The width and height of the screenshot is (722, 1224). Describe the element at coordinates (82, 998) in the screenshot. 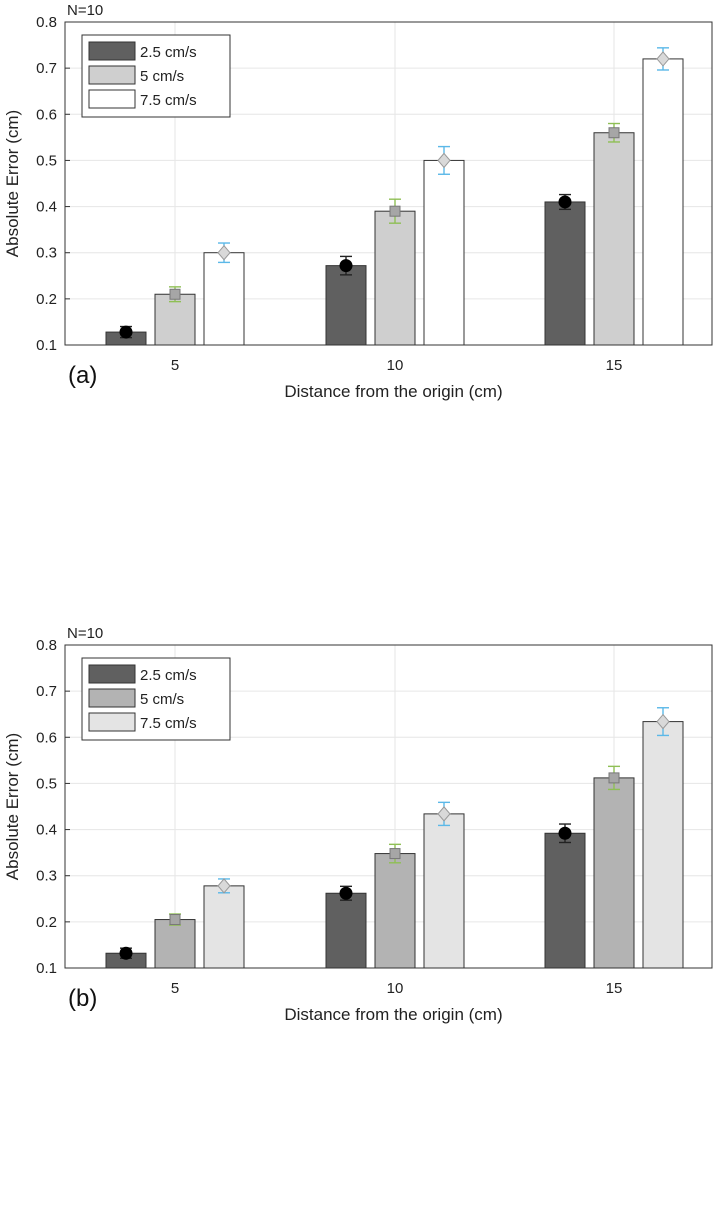

I see `panel-label: (b)` at that location.